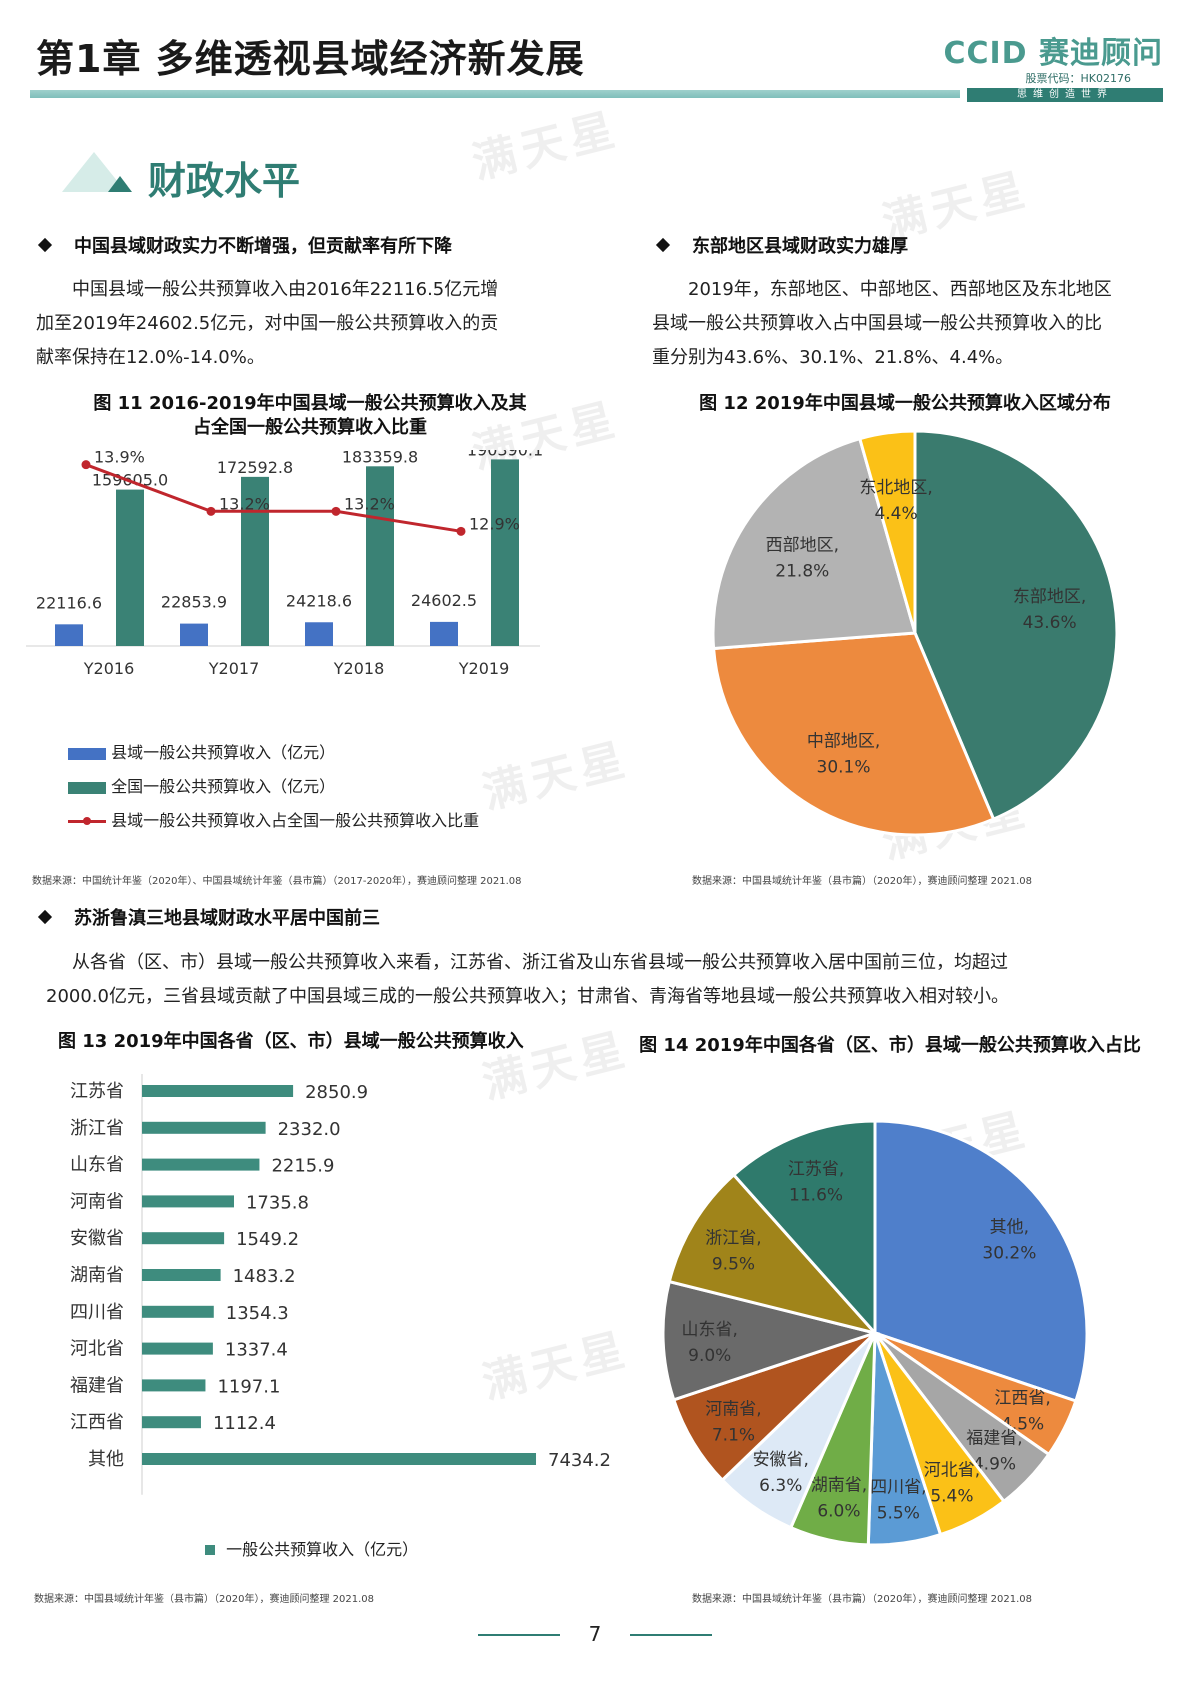 Image resolution: width=1191 pixels, height=1684 pixels. What do you see at coordinates (833, 357) in the screenshot?
I see `paragraph-line: 重分别为43.6%、30.1%、21.8%、4.4%。` at bounding box center [833, 357].